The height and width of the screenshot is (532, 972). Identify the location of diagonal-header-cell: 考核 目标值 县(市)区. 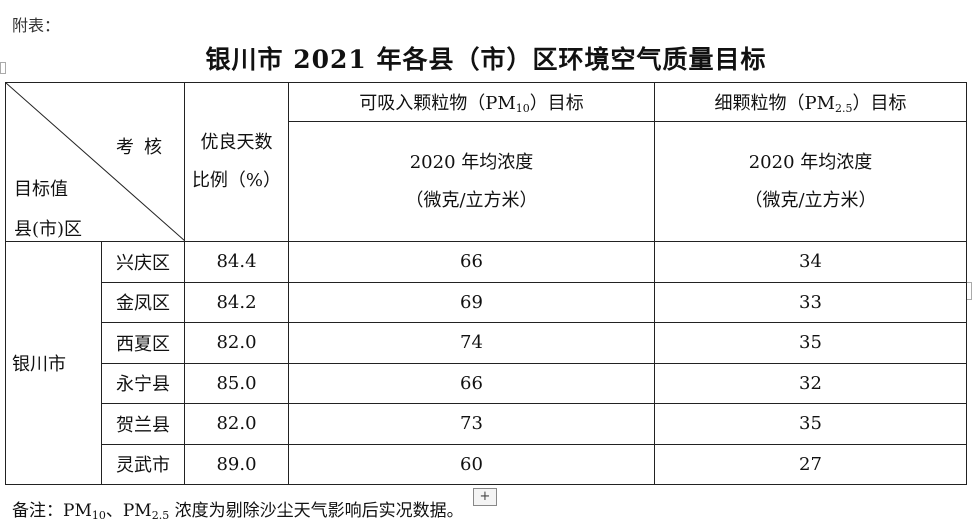
(95, 162).